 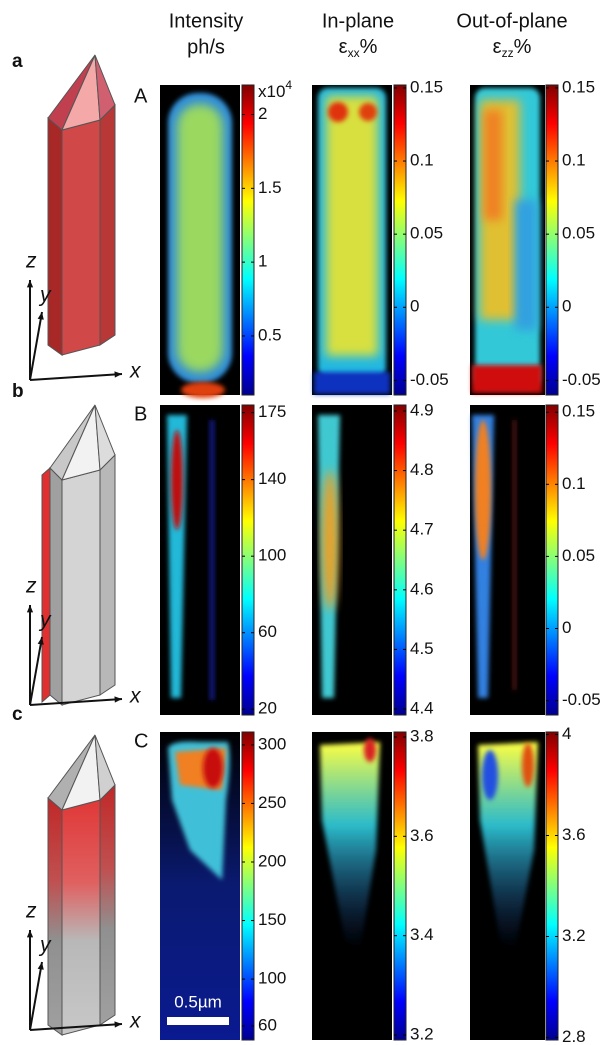 I want to click on column-header: In-plane, so click(x=358, y=21).